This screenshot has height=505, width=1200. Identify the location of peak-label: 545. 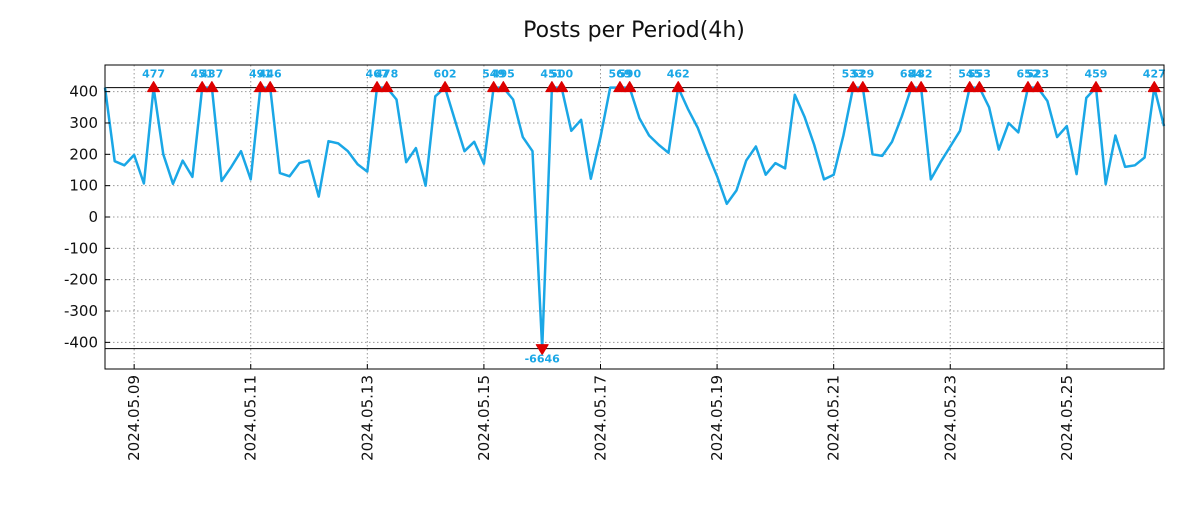
(969, 74).